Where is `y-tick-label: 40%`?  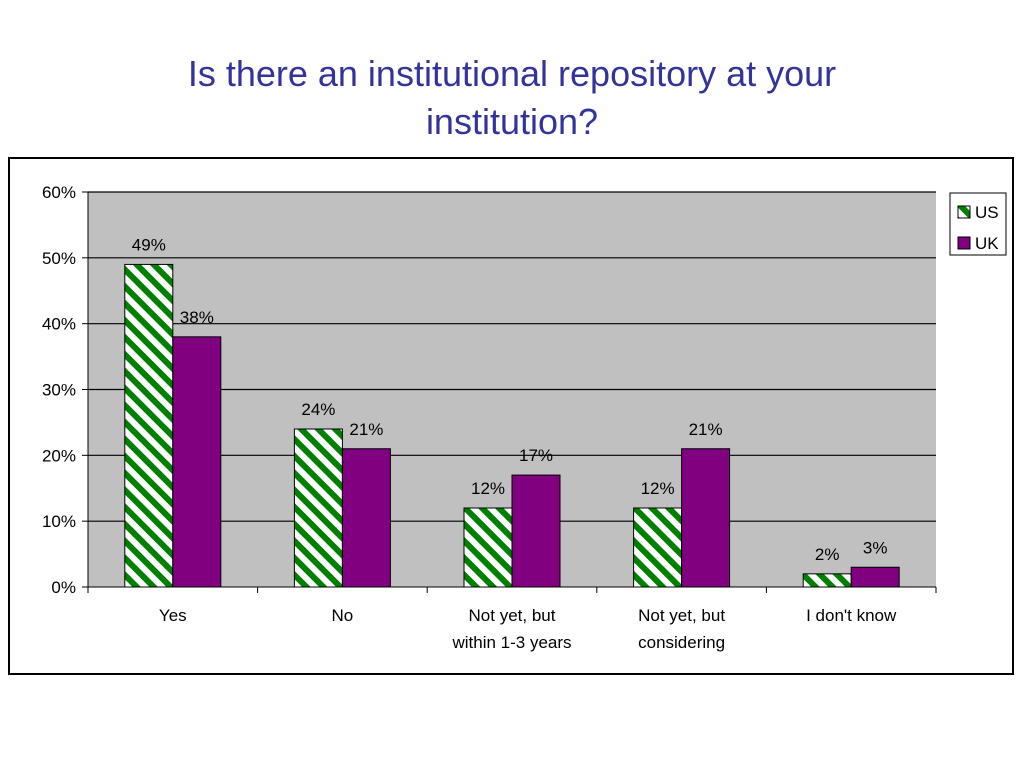
y-tick-label: 40% is located at coordinates (59, 324).